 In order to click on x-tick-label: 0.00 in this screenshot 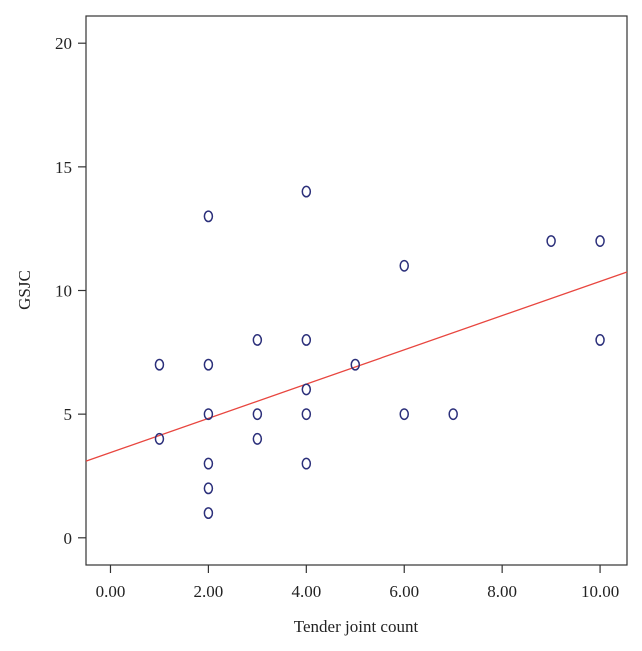, I will do `click(111, 591)`.